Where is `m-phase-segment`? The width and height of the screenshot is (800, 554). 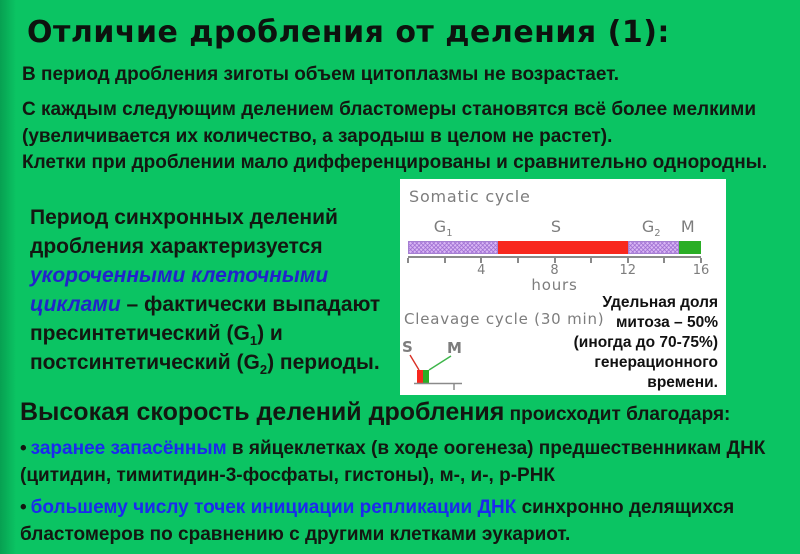
m-phase-segment is located at coordinates (690, 247).